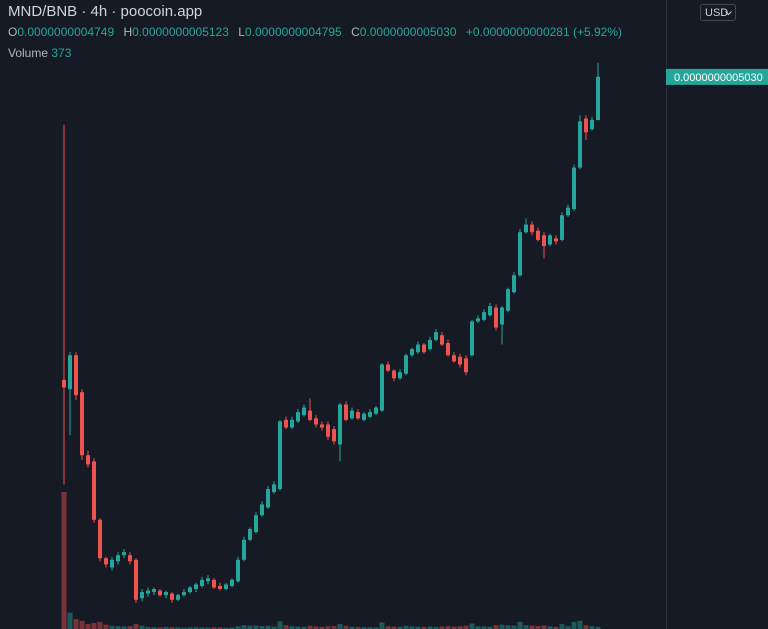 This screenshot has width=768, height=629. Describe the element at coordinates (544, 32) in the screenshot. I see `change: +0.0000000000281 (+5.92%)` at that location.